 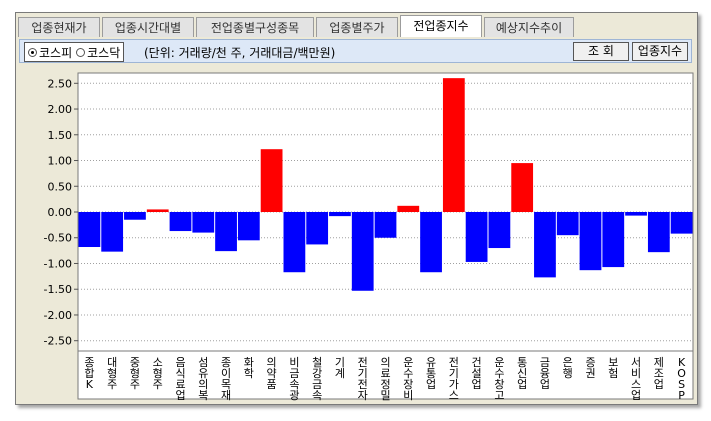 I want to click on y-tick-label: -1.00, so click(x=58, y=263).